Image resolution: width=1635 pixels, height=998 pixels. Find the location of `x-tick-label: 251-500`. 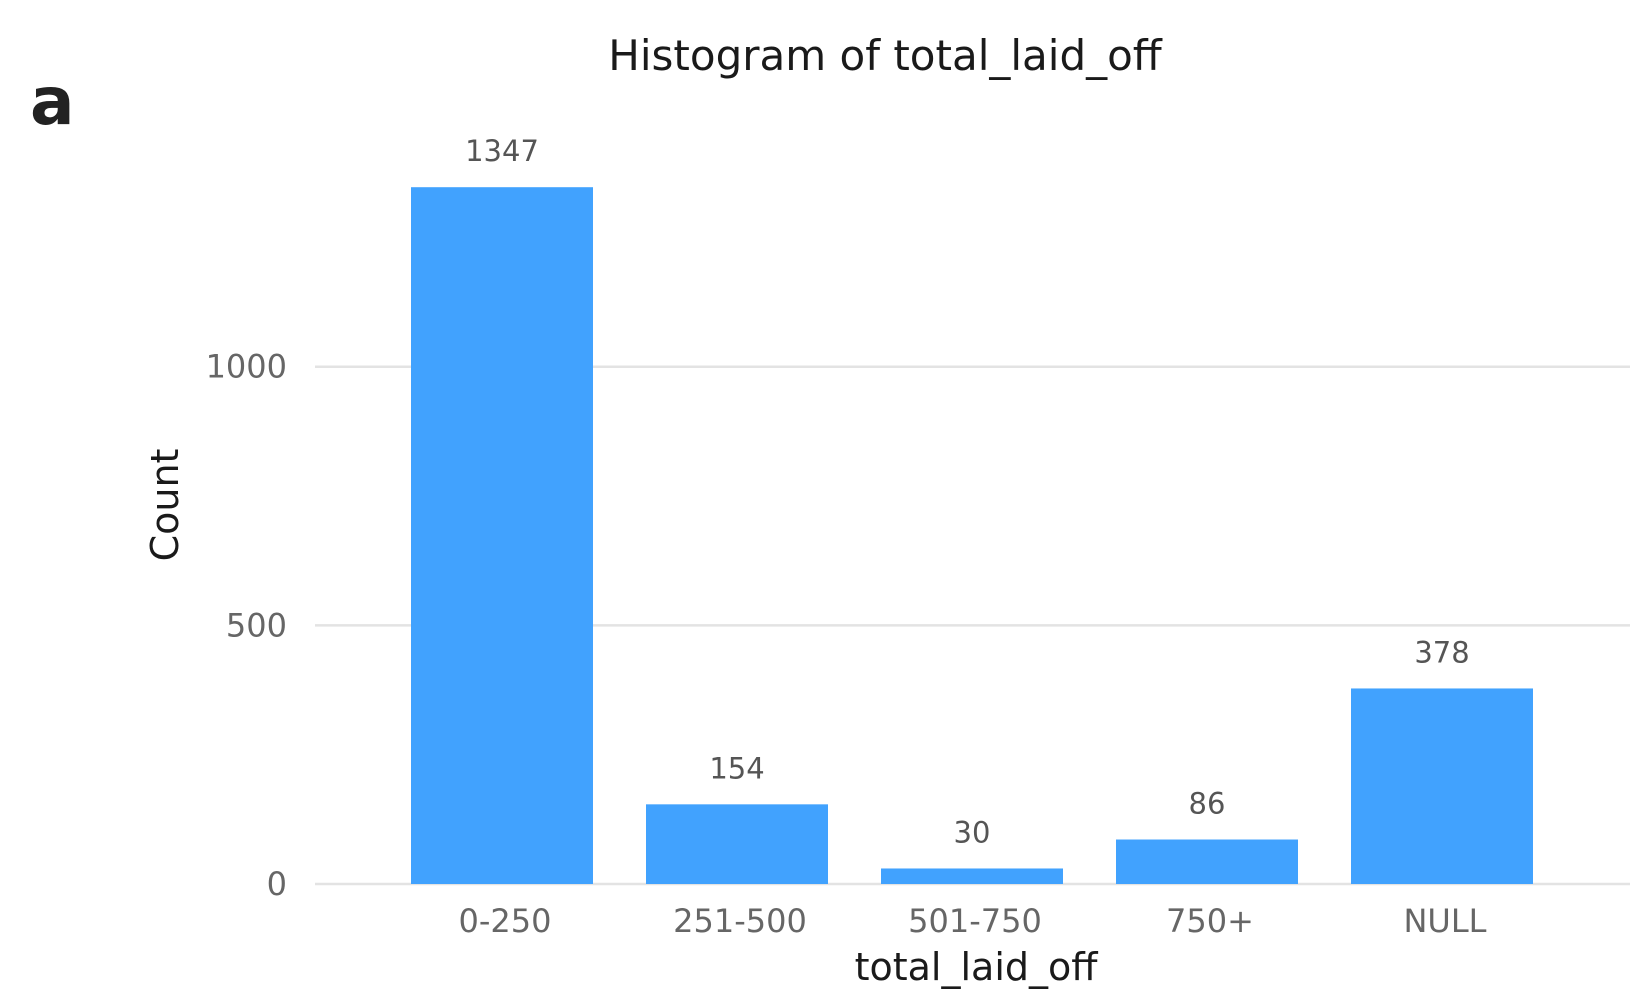

x-tick-label: 251-500 is located at coordinates (740, 921).